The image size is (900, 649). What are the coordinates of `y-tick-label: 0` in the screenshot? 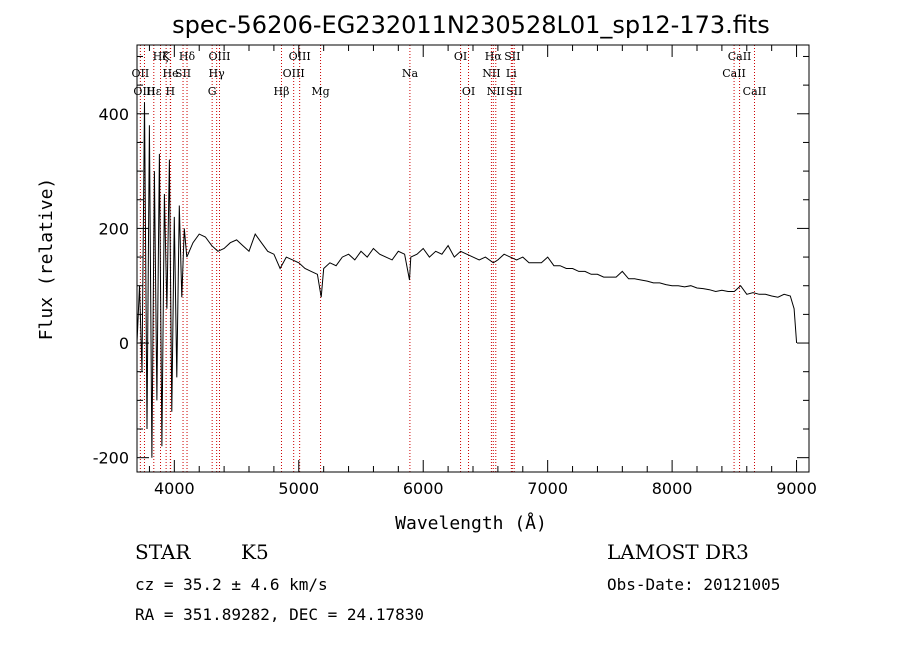 It's located at (124, 343).